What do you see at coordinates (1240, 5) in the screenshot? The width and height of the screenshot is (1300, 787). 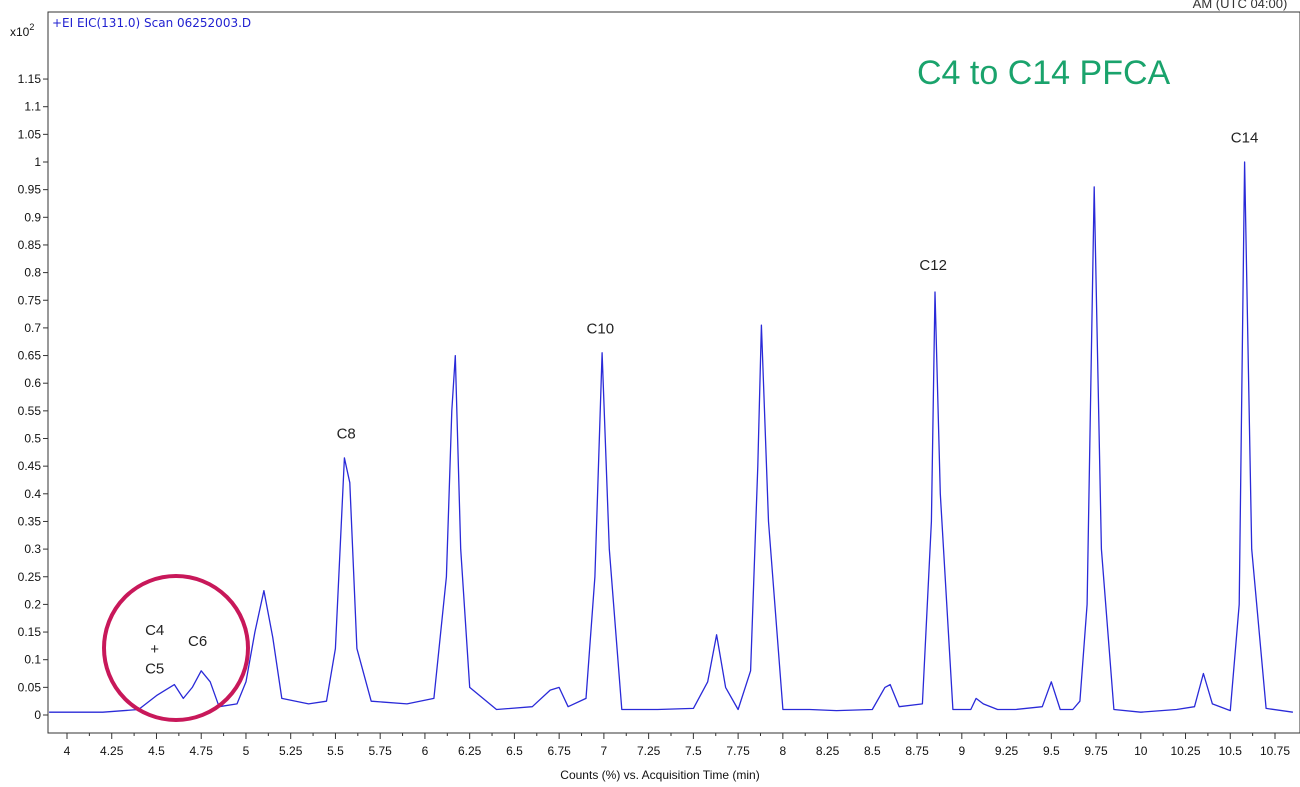 I see `top-right-text: AM (UTC 04:00)` at bounding box center [1240, 5].